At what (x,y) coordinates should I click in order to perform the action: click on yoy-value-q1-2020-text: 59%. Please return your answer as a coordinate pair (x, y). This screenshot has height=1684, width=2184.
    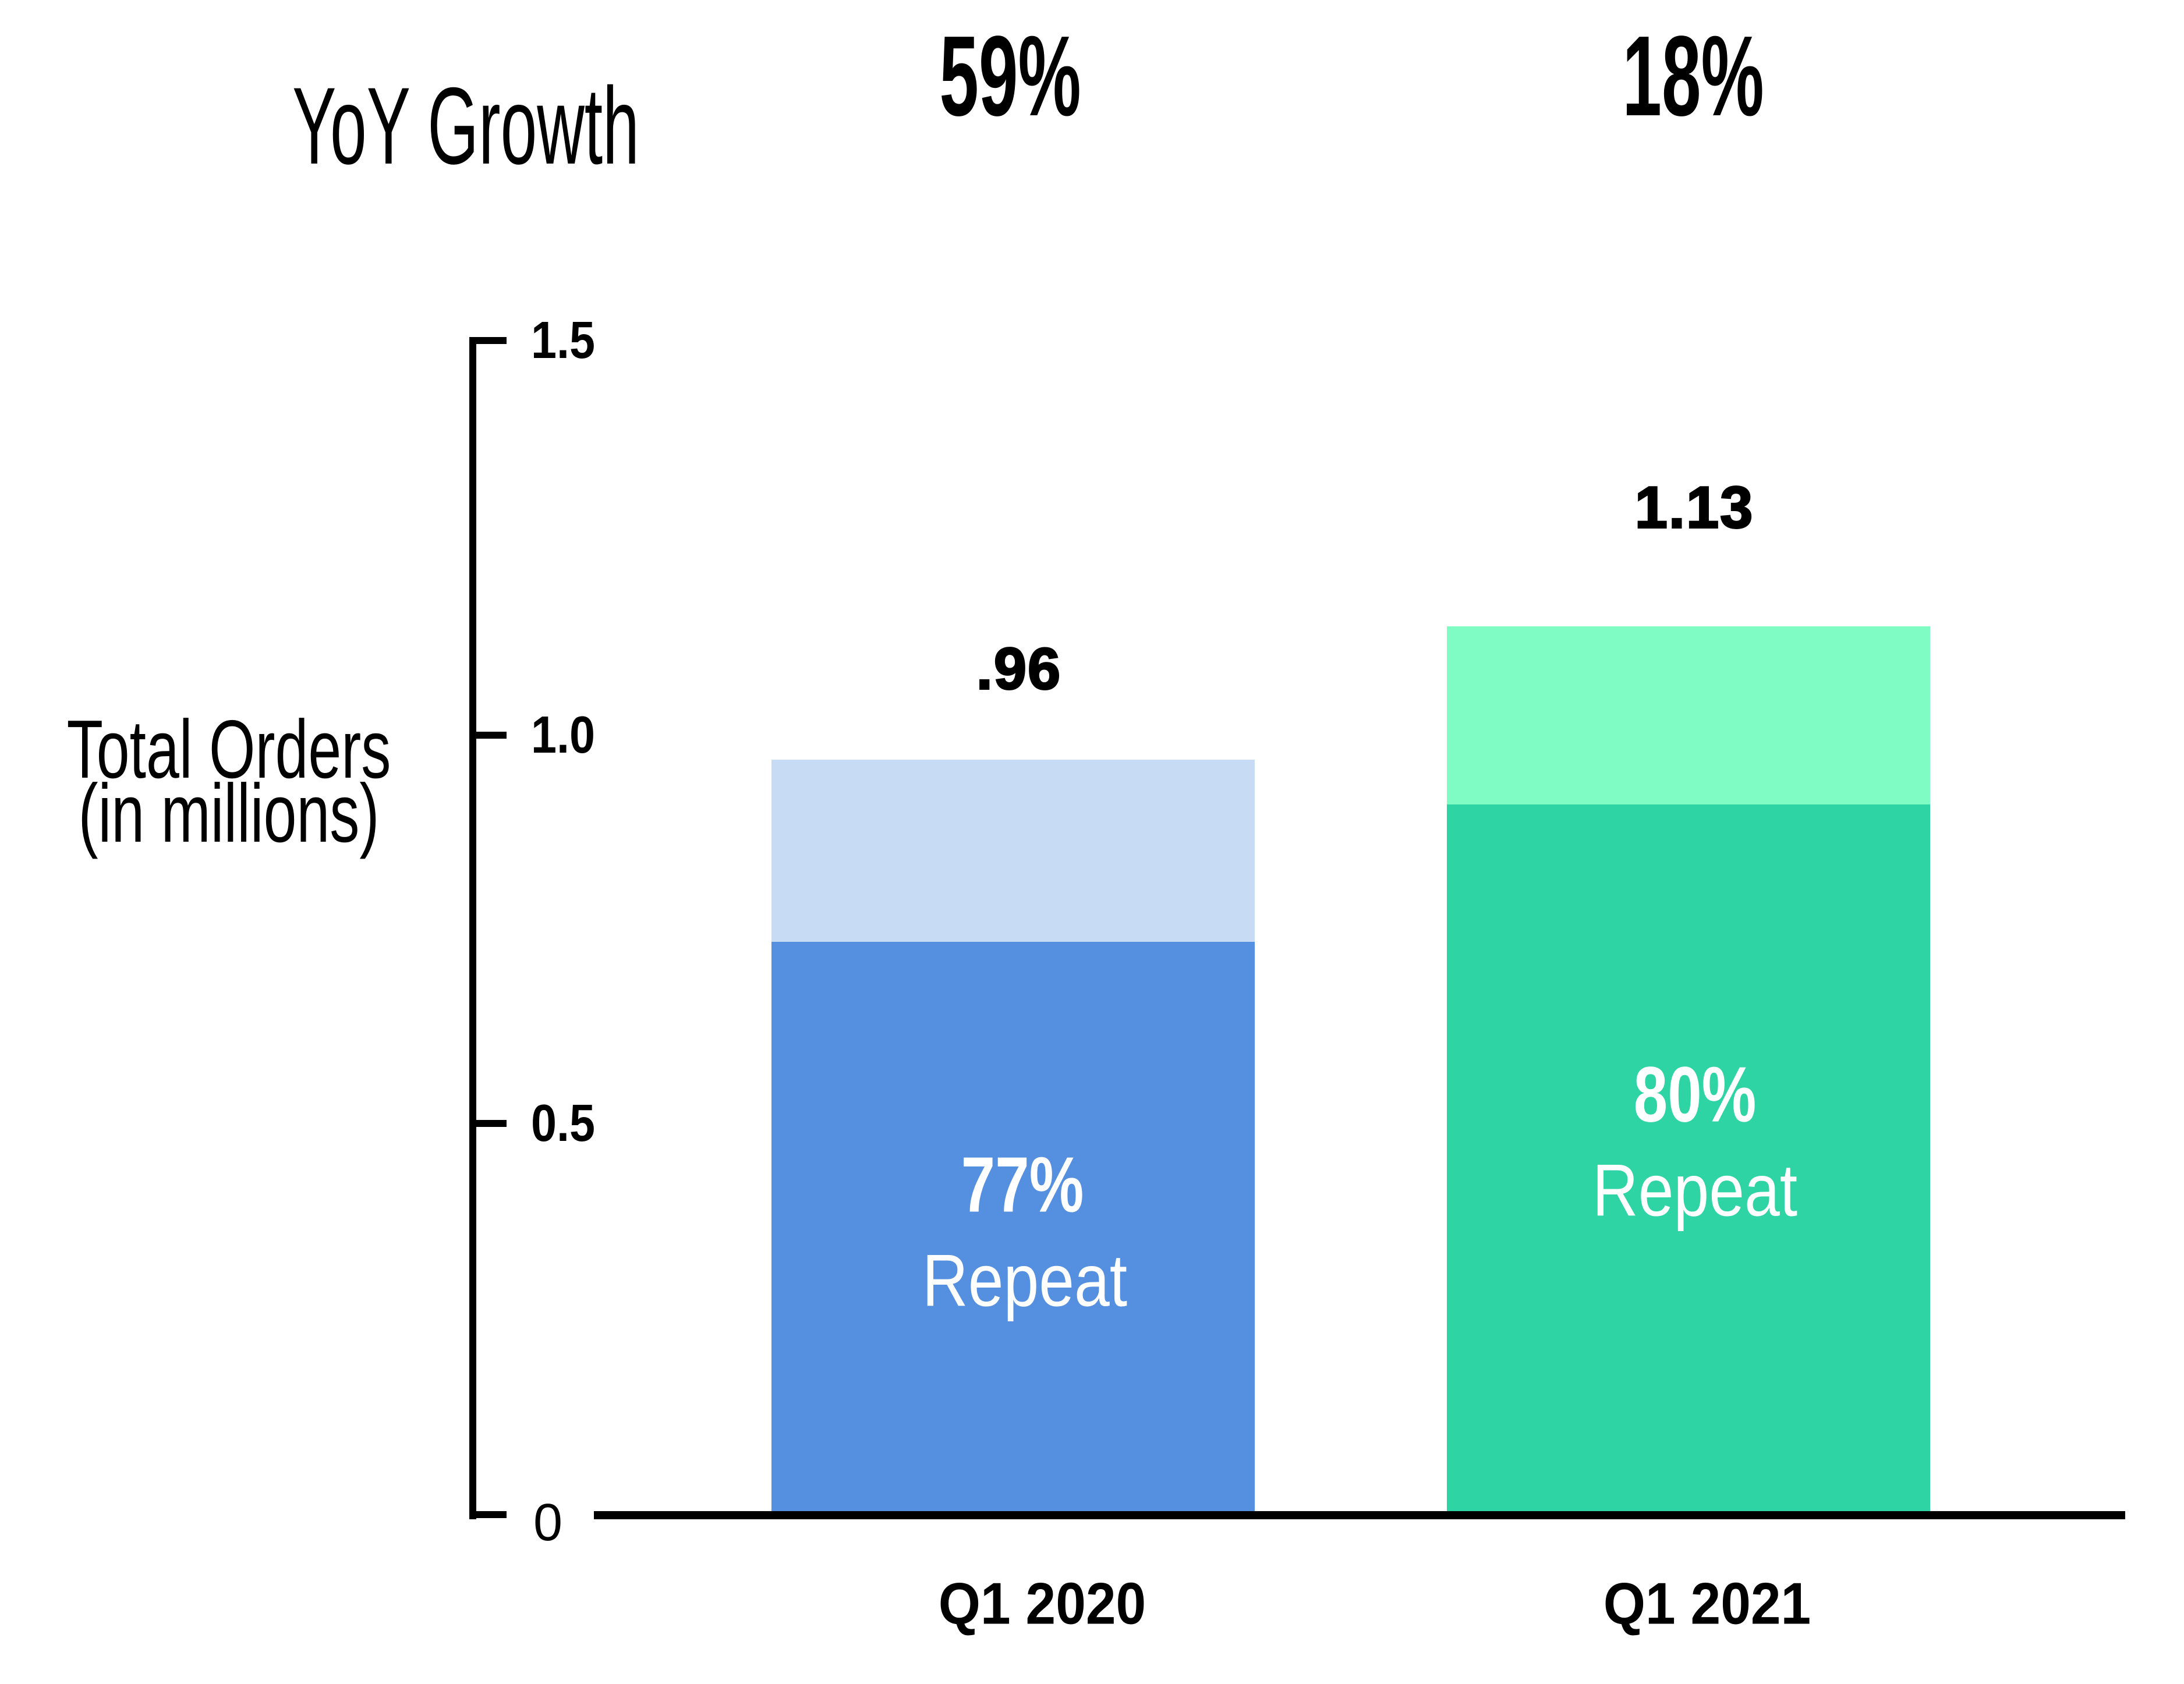
    Looking at the image, I should click on (1010, 76).